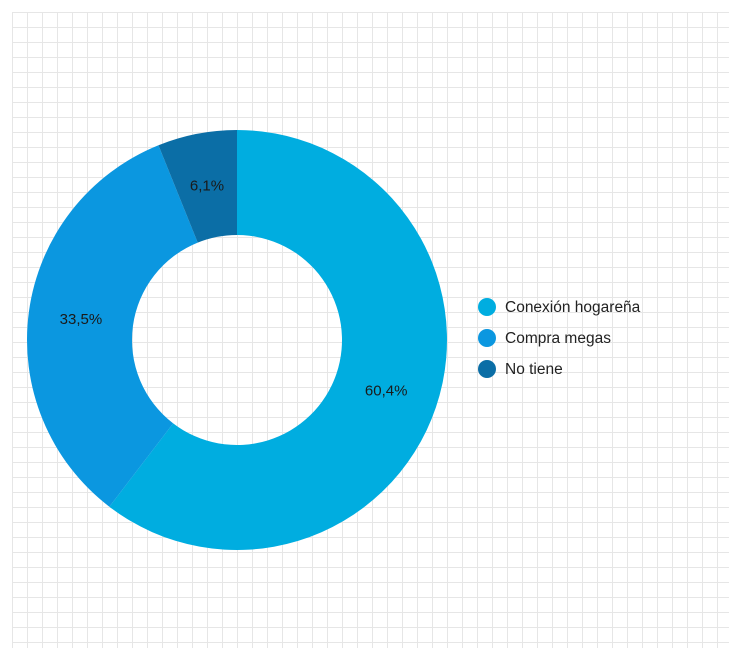  I want to click on legend-item: Conexión hogareña, so click(559, 307).